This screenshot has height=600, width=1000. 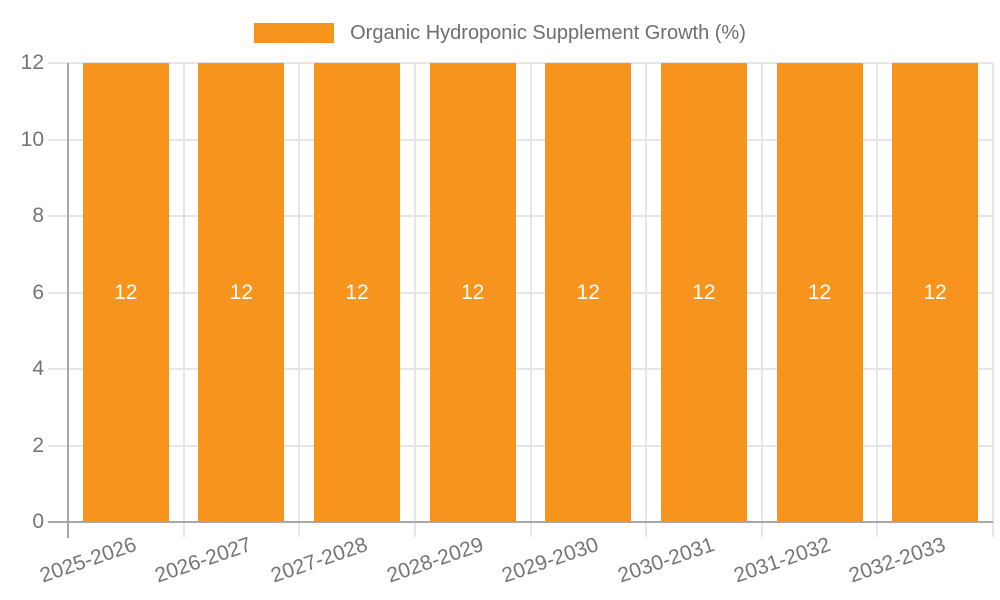 What do you see at coordinates (32, 62) in the screenshot?
I see `y-axis-tick-label: 12` at bounding box center [32, 62].